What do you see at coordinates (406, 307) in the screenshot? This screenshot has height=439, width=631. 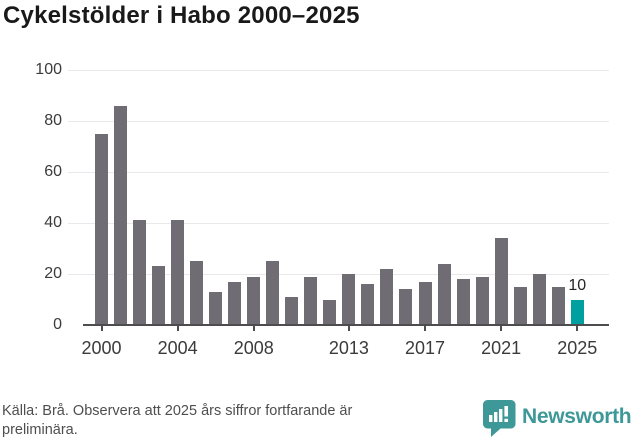 I see `bar-2016` at bounding box center [406, 307].